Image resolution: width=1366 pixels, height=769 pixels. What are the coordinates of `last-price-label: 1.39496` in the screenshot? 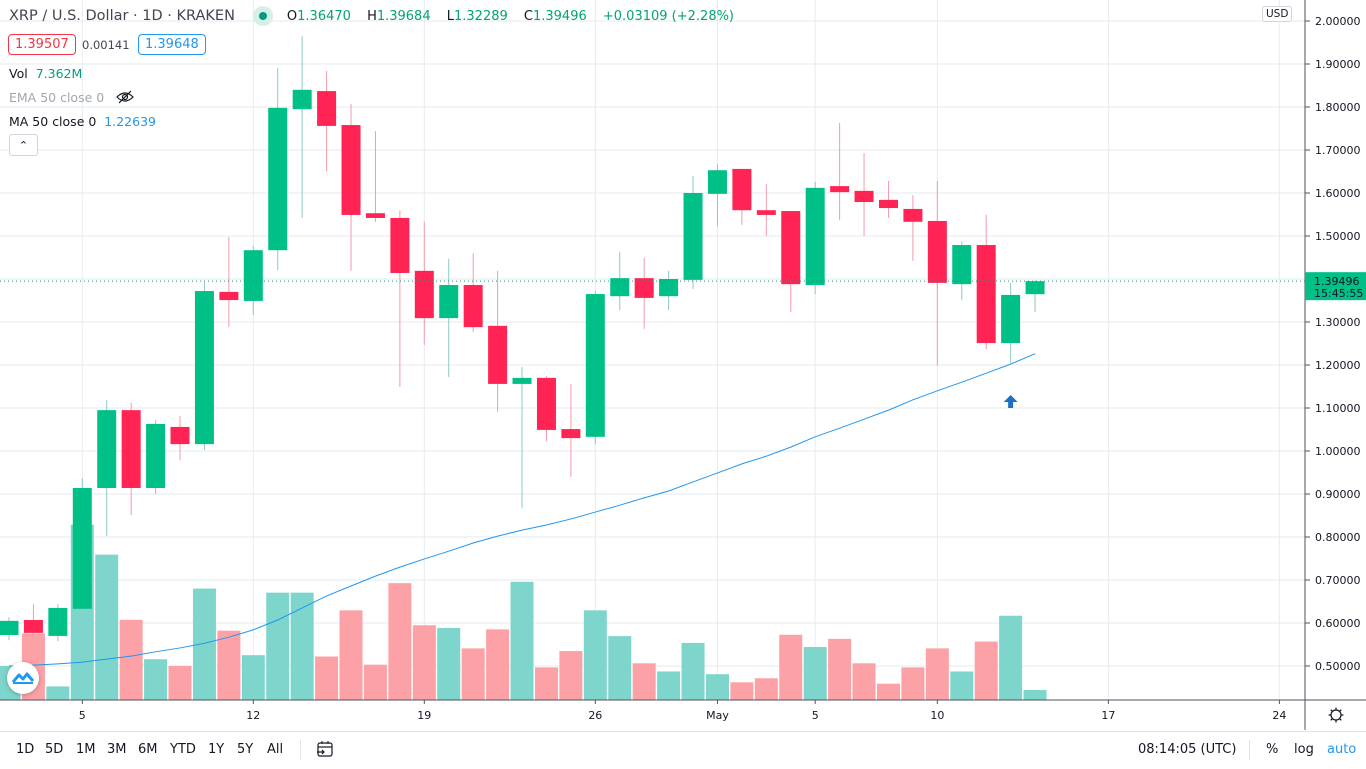 It's located at (1337, 281).